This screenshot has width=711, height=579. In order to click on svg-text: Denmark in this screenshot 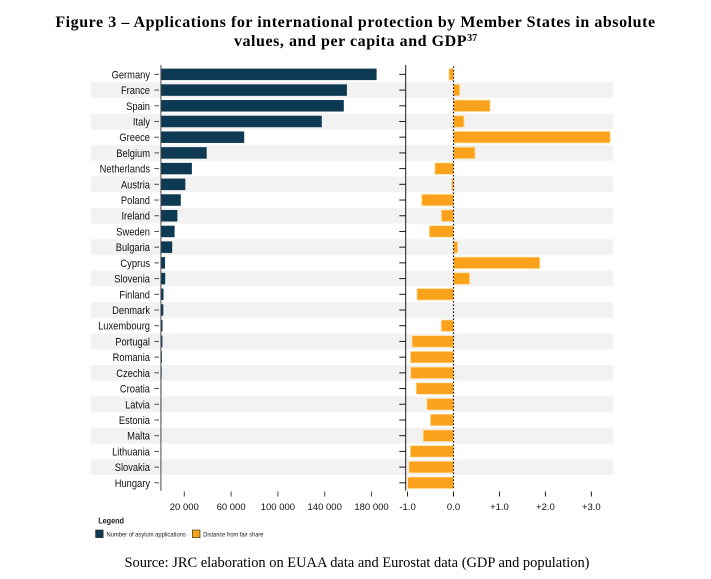, I will do `click(131, 311)`.